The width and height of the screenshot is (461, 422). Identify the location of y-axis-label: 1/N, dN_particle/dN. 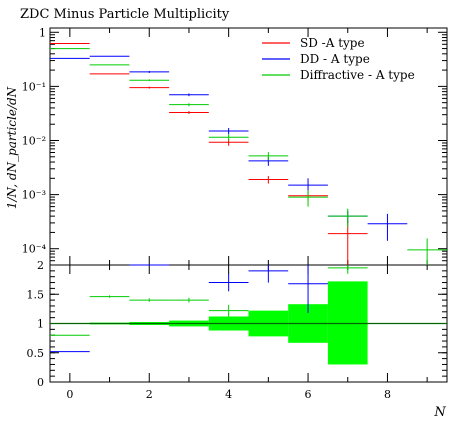
(12, 147).